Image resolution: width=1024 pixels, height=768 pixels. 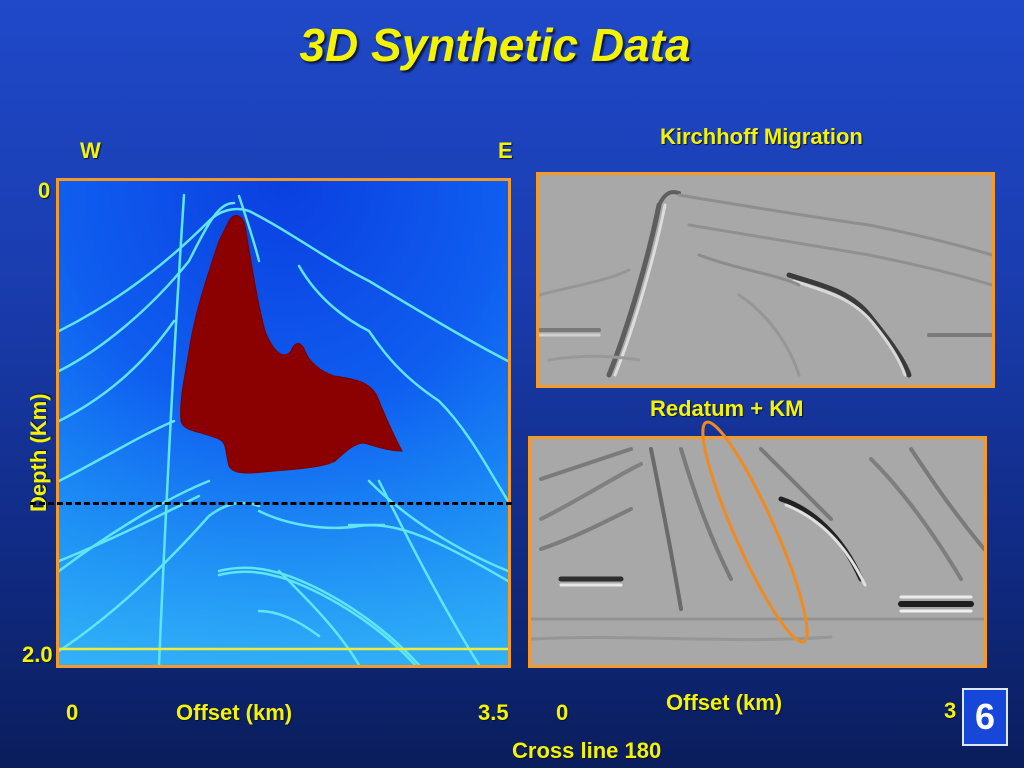 What do you see at coordinates (495, 45) in the screenshot?
I see `slide-title: 3D Synthetic Data` at bounding box center [495, 45].